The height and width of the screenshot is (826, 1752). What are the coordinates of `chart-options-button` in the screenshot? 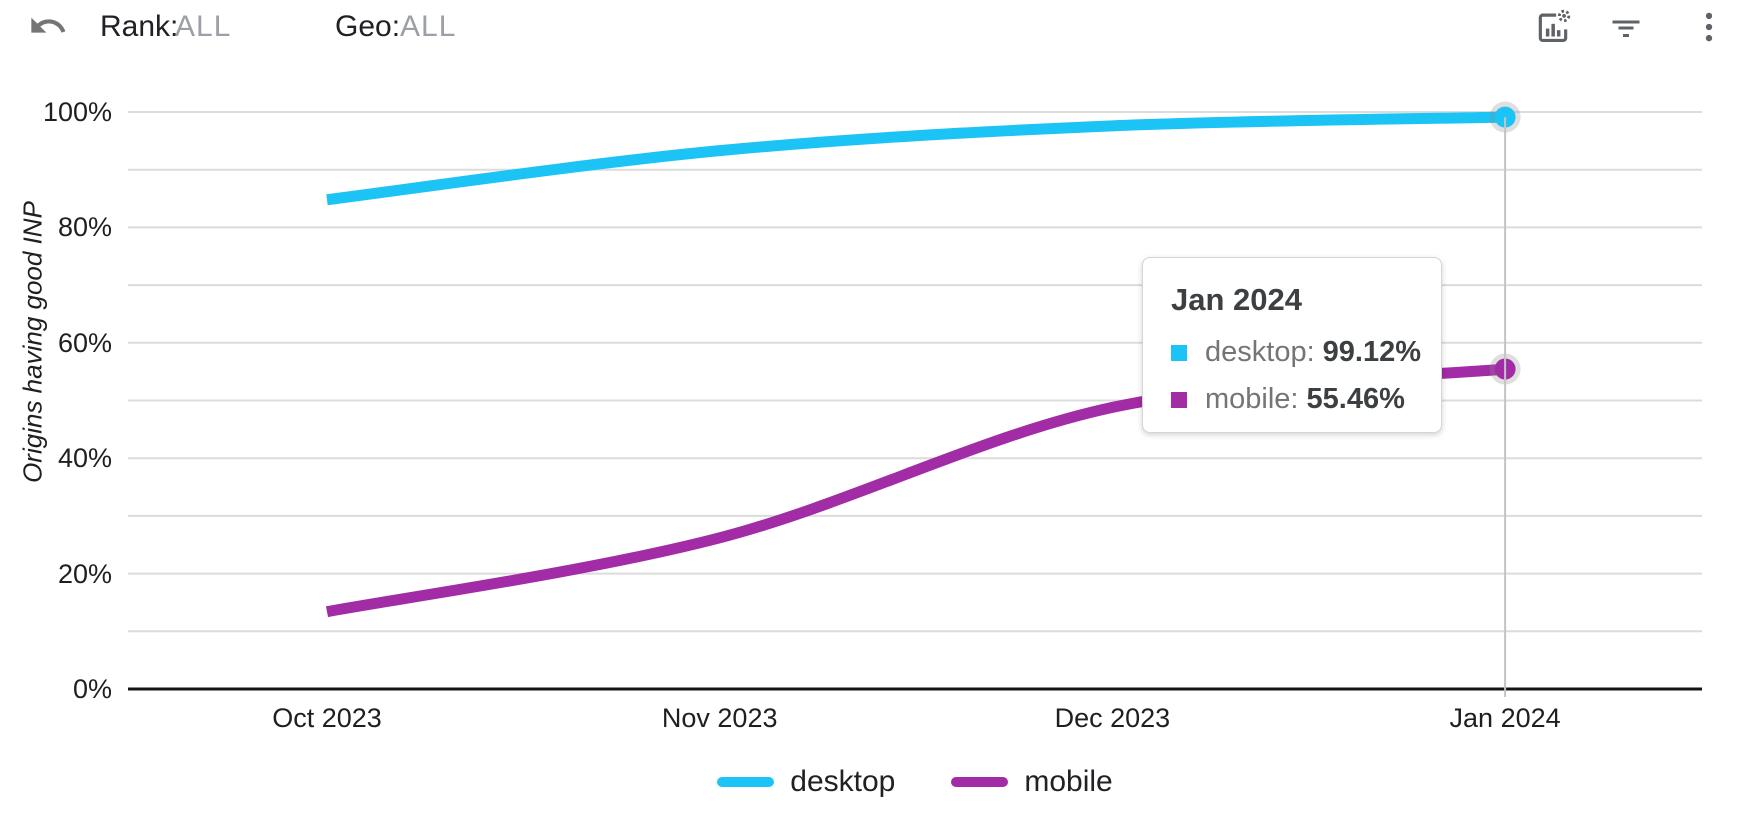 It's located at (1553, 29).